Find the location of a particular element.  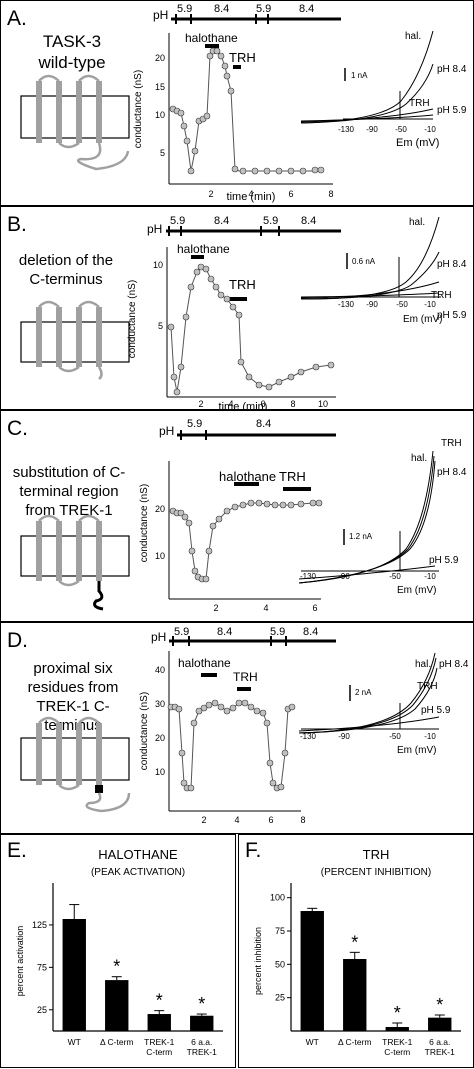

channel-schematic-a is located at coordinates (75, 122).